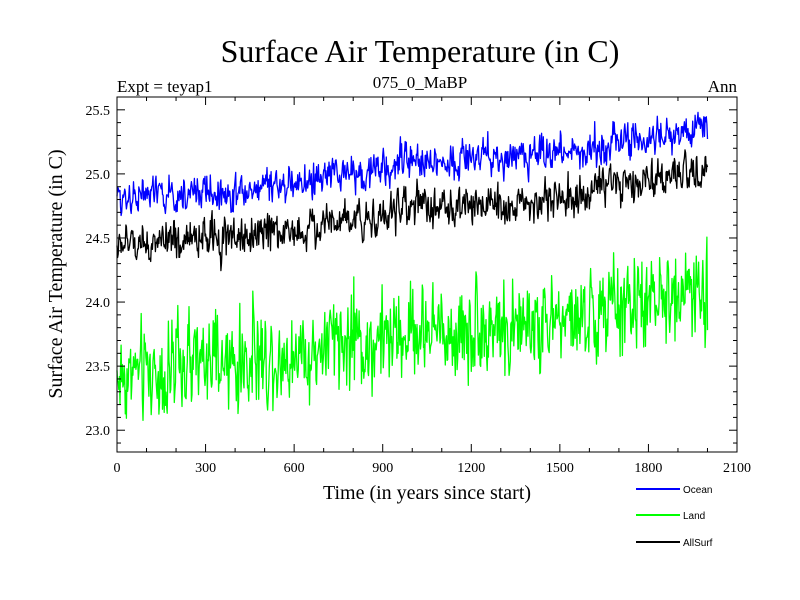 Image resolution: width=800 pixels, height=600 pixels. Describe the element at coordinates (382, 468) in the screenshot. I see `x-tick-label: 900` at that location.